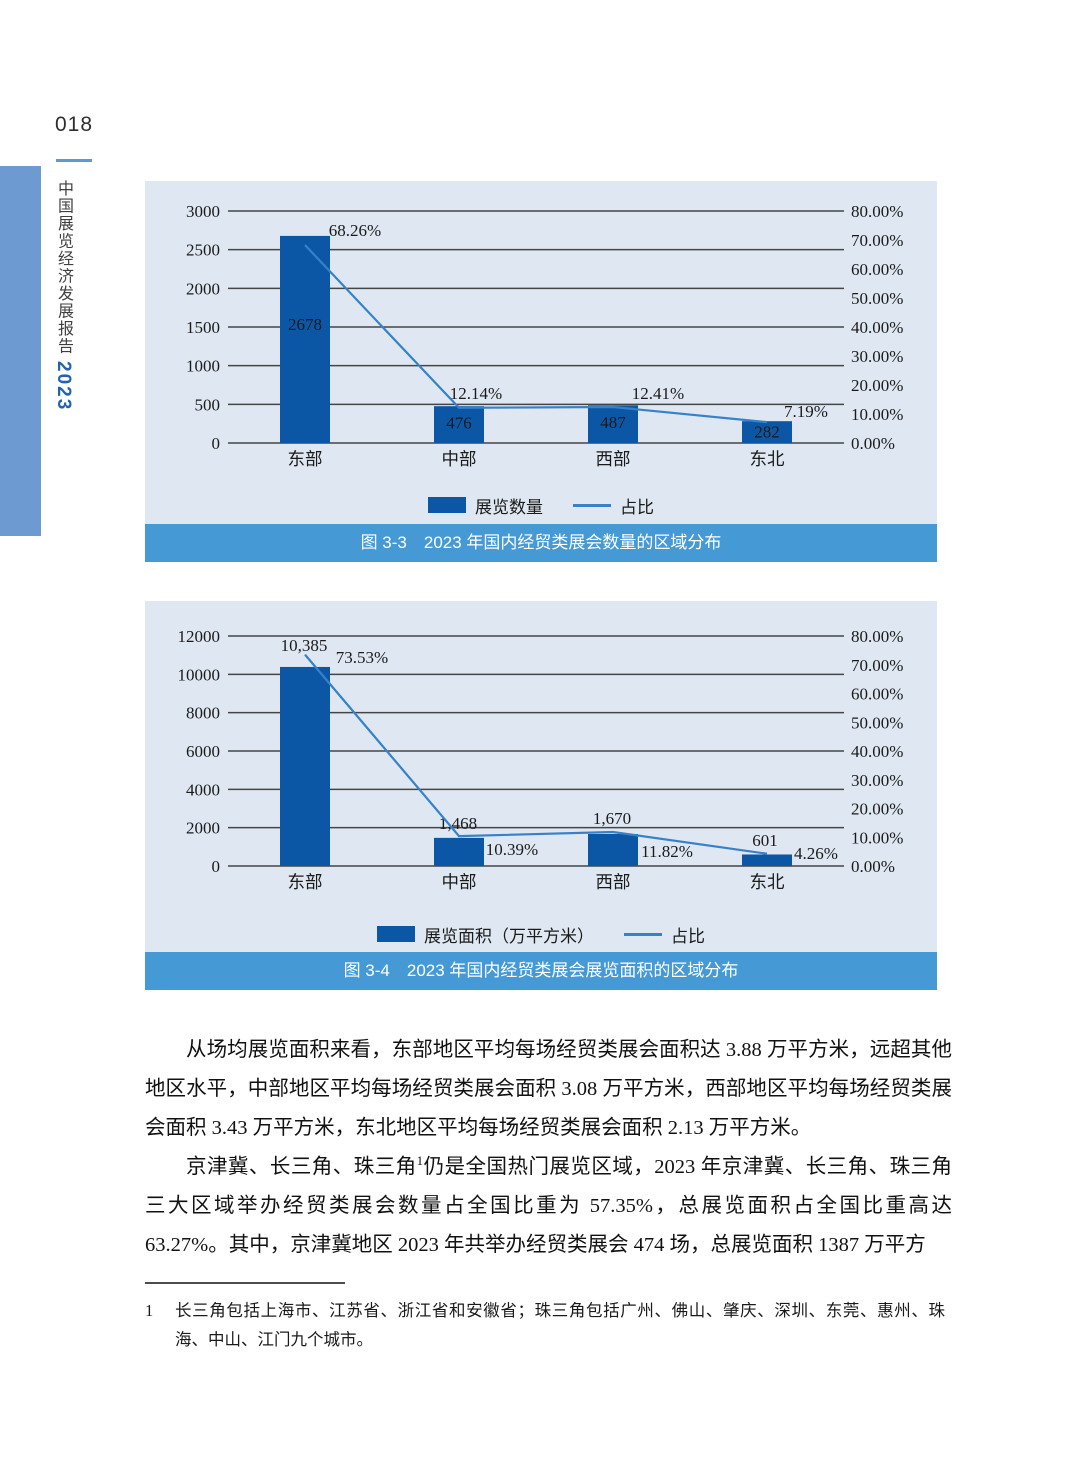 This screenshot has height=1465, width=1080. I want to click on line-value-label: 7.19%, so click(806, 411).